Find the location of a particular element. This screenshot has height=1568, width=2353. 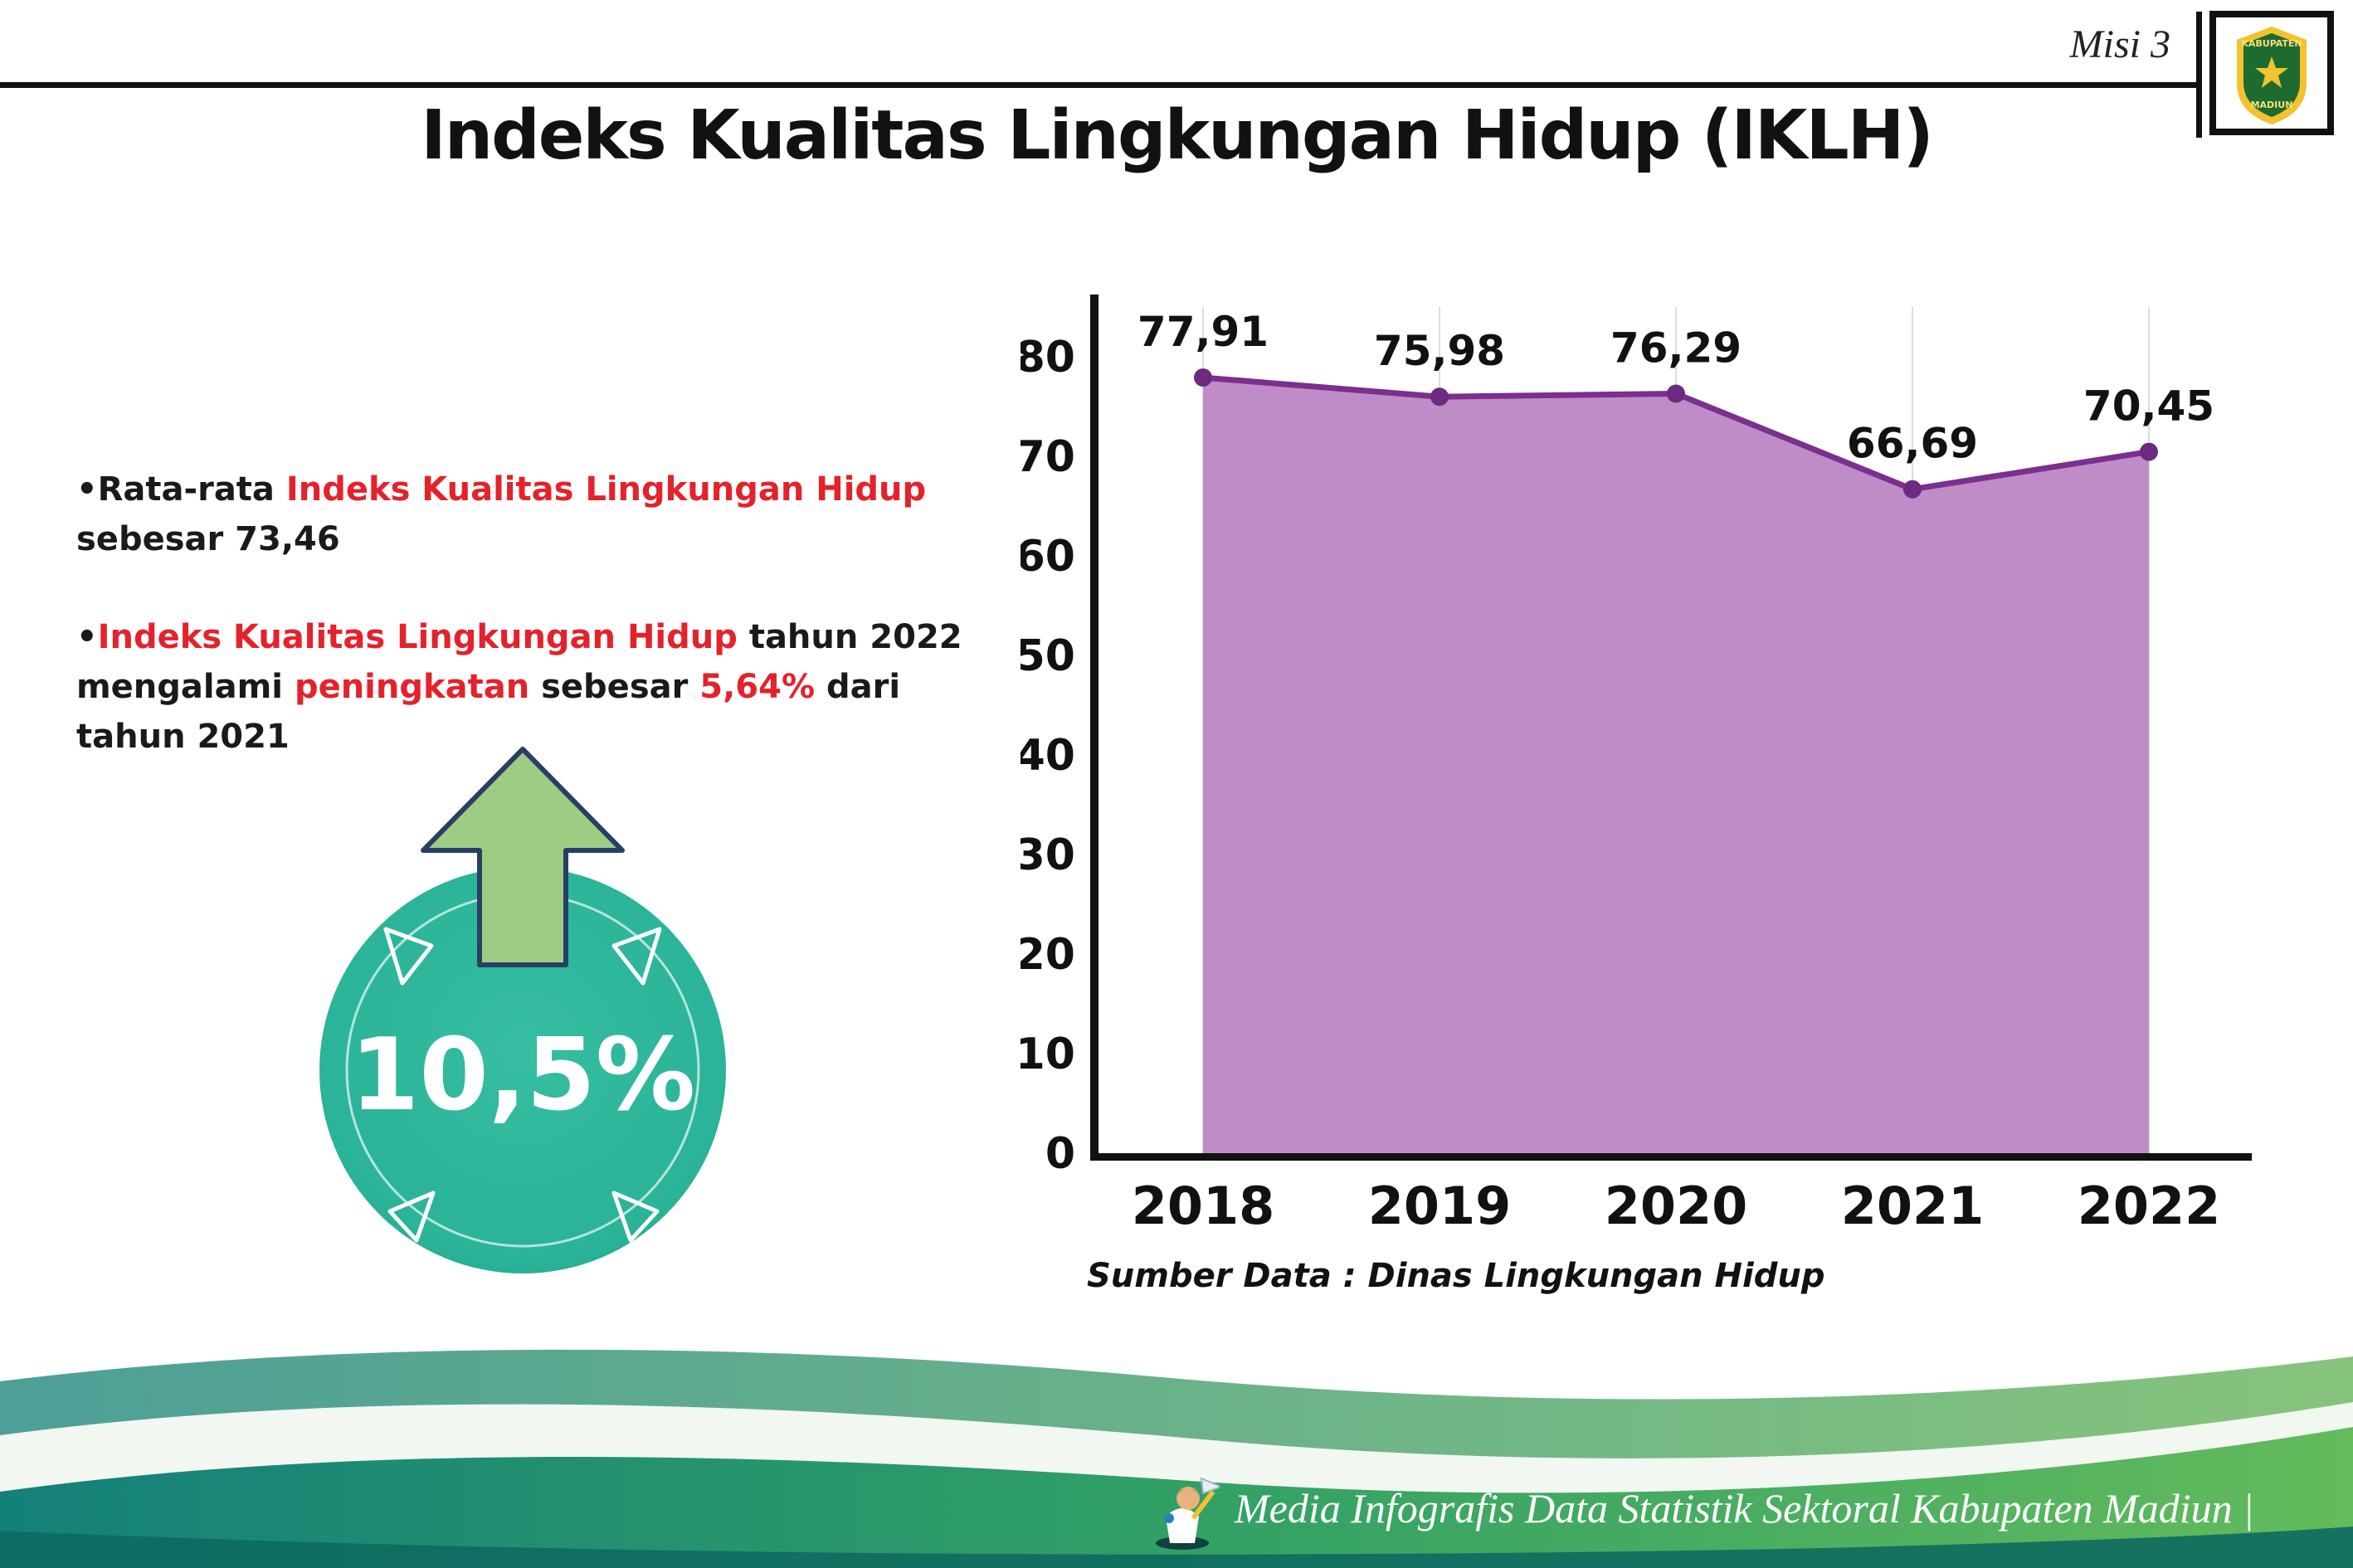

badge-graphic: 10,5% is located at coordinates (522, 1010).